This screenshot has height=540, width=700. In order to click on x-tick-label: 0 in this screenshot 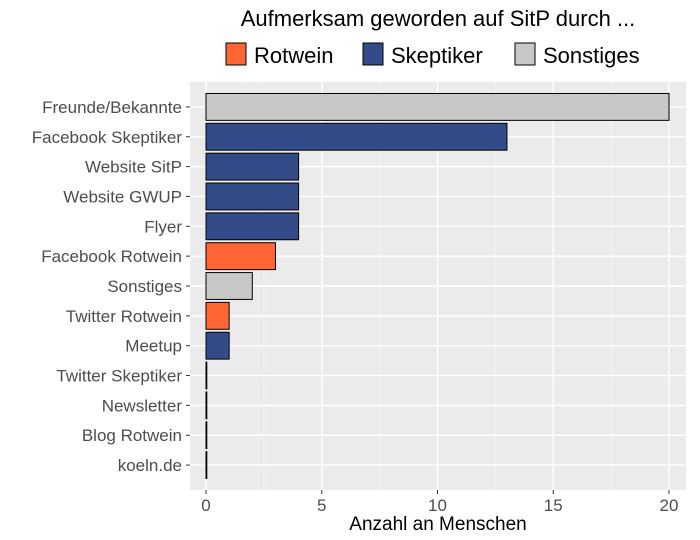, I will do `click(205, 505)`.